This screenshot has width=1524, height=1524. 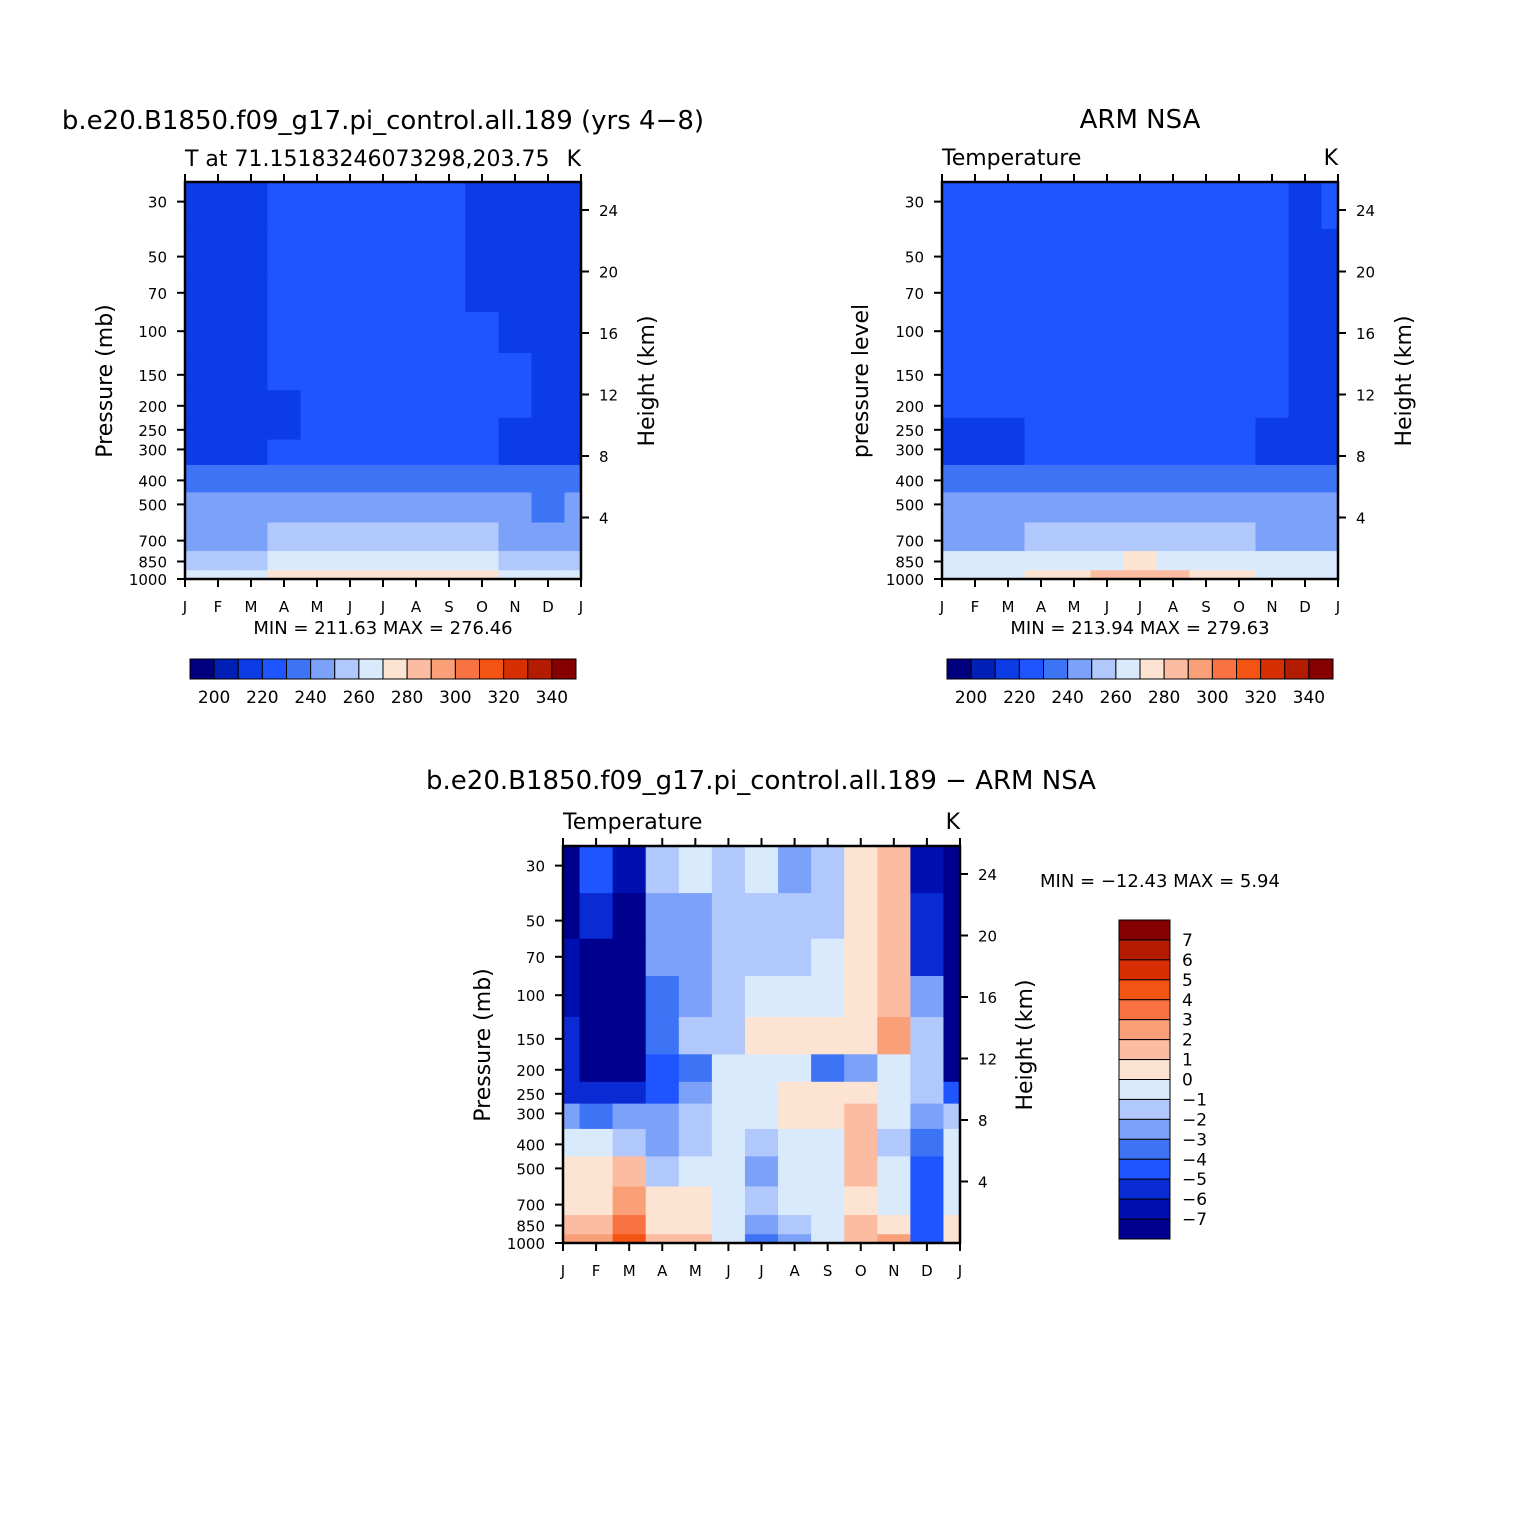 What do you see at coordinates (152, 407) in the screenshot?
I see `y-tick-label: 200` at bounding box center [152, 407].